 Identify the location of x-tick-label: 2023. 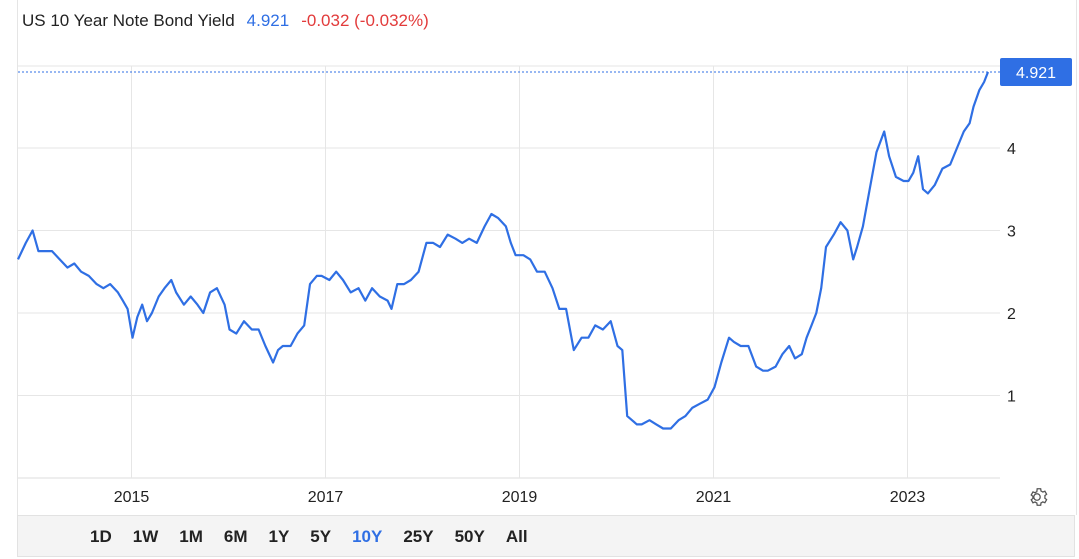
(908, 497).